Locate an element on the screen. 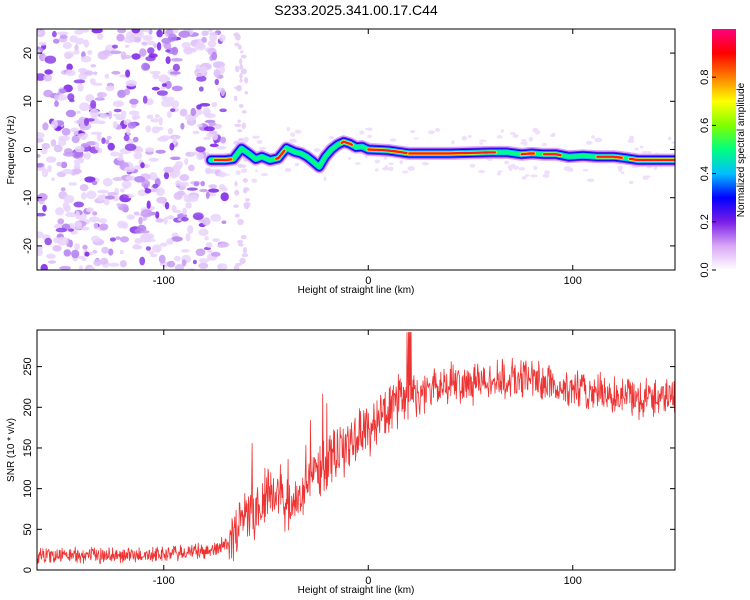 The height and width of the screenshot is (600, 750). y-tick-label: -10 is located at coordinates (28, 198).